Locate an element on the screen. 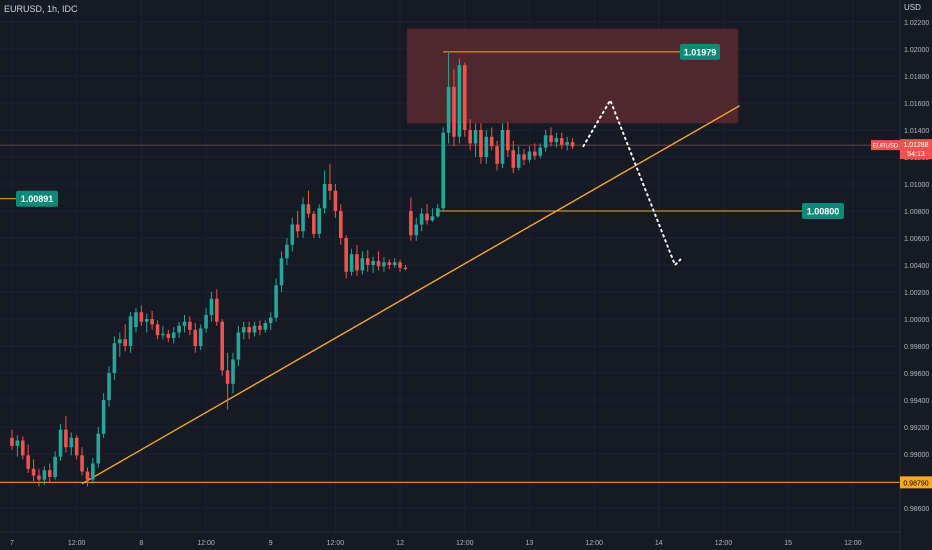 The height and width of the screenshot is (550, 932). time-tick-label: 9 is located at coordinates (271, 543).